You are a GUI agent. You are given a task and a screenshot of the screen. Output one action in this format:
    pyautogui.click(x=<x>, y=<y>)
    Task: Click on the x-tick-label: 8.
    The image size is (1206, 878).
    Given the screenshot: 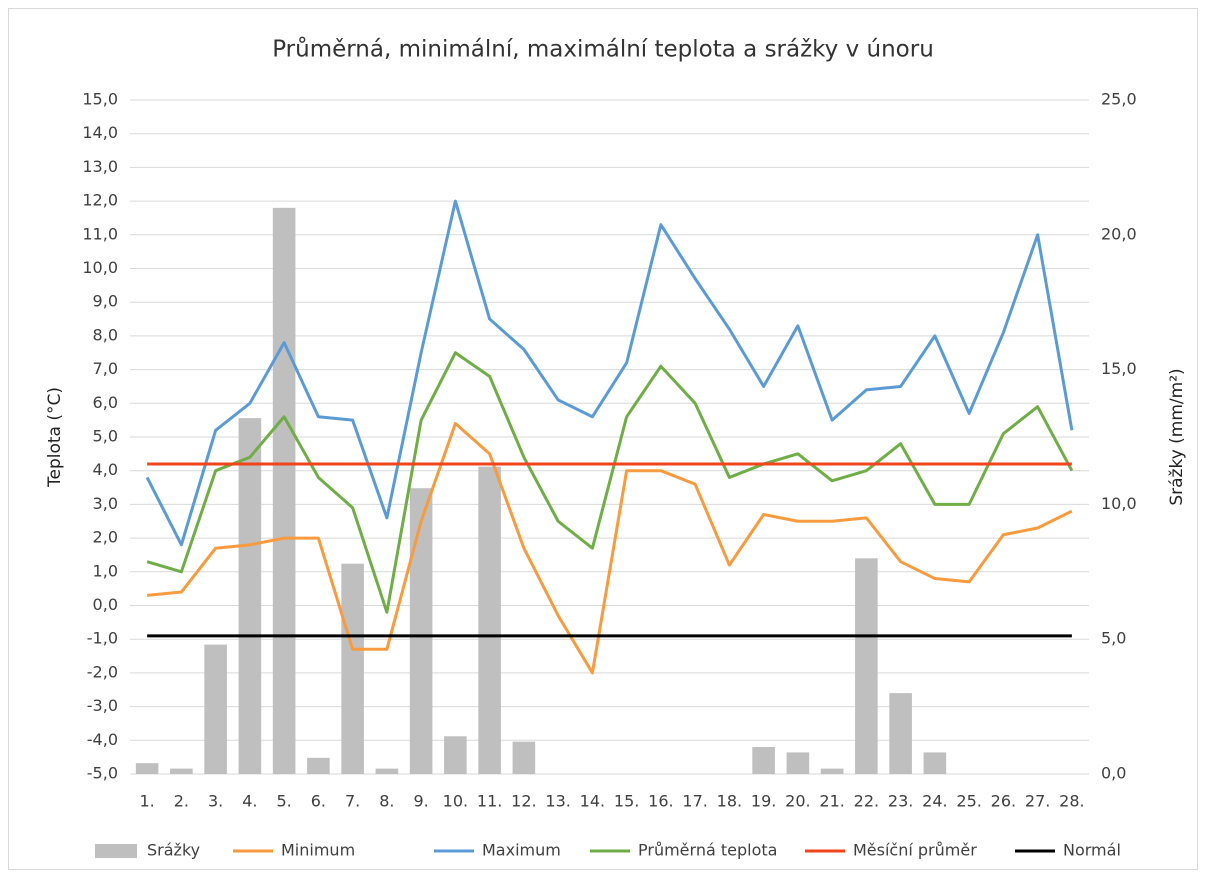 What is the action you would take?
    pyautogui.click(x=386, y=801)
    